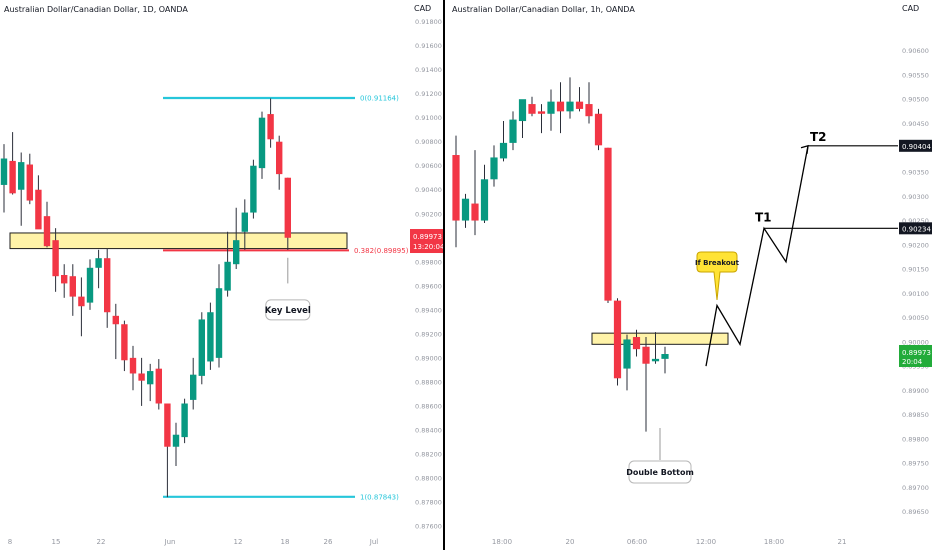 The width and height of the screenshot is (932, 550). What do you see at coordinates (915, 75) in the screenshot?
I see `right-price-tick: 0.90550` at bounding box center [915, 75].